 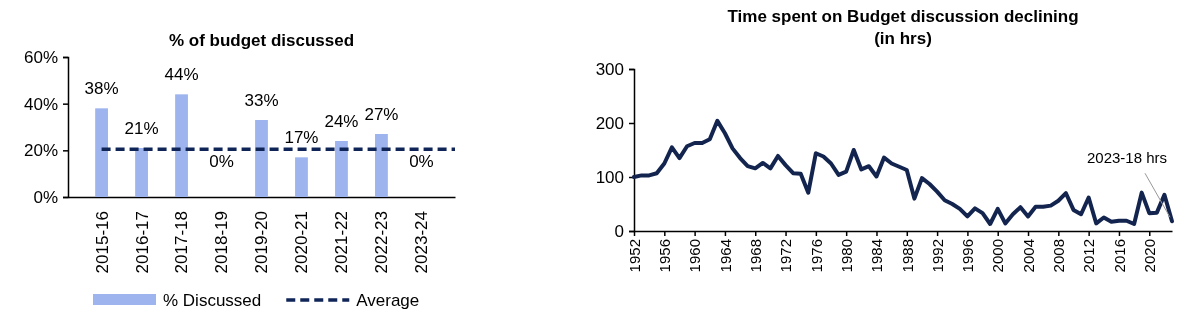 I want to click on y-tick-label: 100, so click(x=609, y=177).